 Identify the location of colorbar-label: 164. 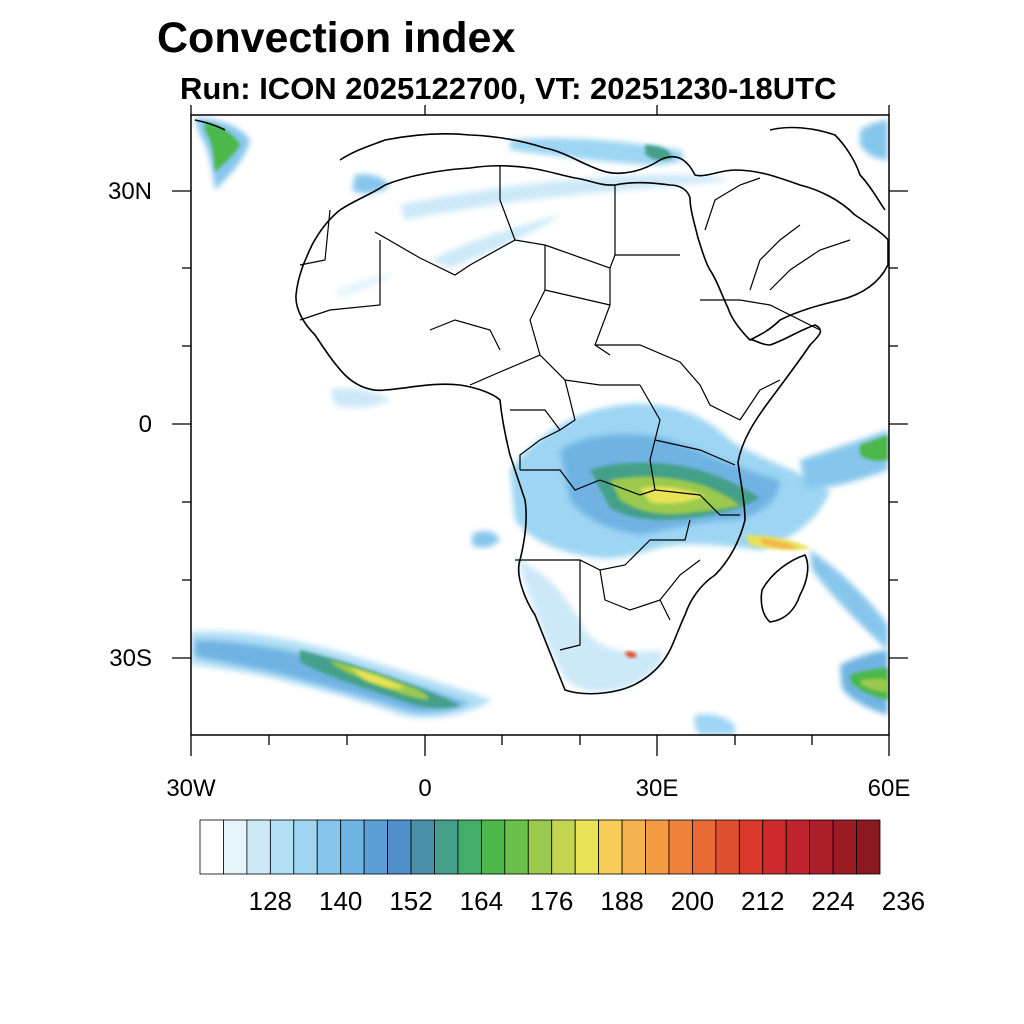
(481, 901).